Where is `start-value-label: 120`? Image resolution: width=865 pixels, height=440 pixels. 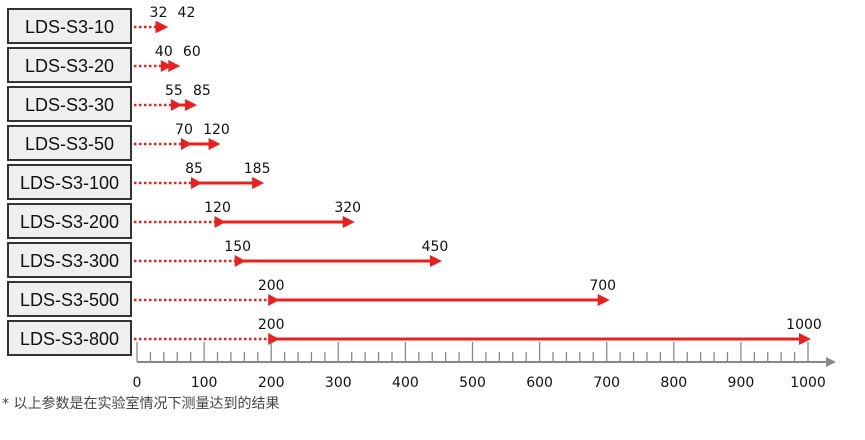
start-value-label: 120 is located at coordinates (217, 208).